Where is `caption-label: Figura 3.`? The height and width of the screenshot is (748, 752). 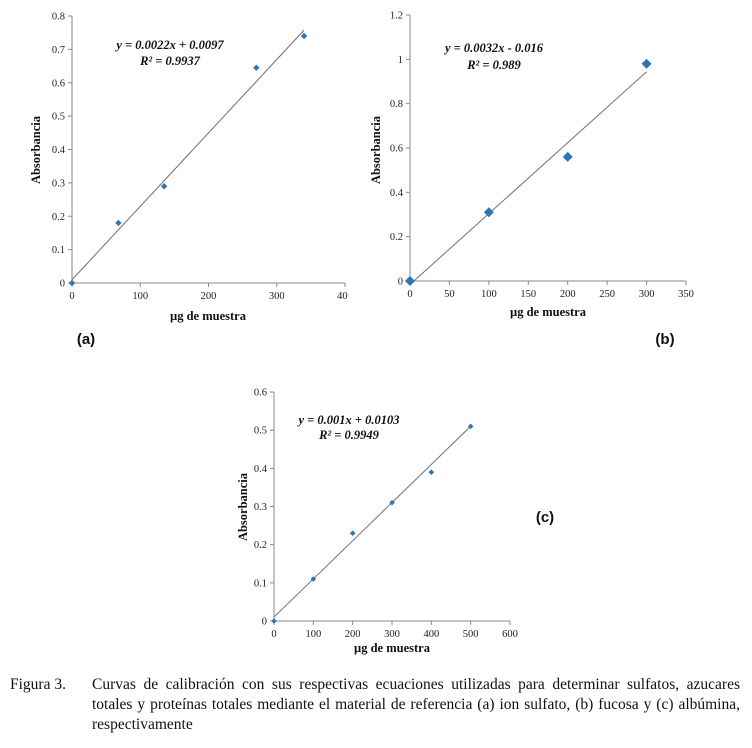
caption-label: Figura 3. is located at coordinates (38, 684).